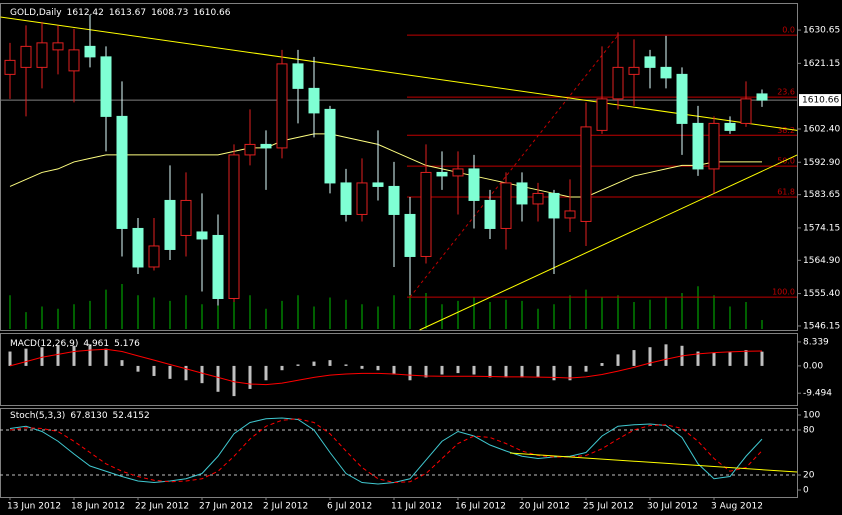 The image size is (842, 515). I want to click on readout-value: 1610.66, so click(211, 13).